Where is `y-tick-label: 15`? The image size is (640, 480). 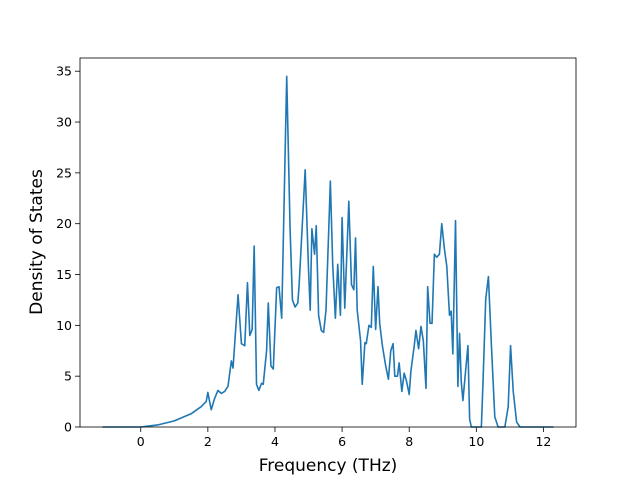 y-tick-label: 15 is located at coordinates (64, 274).